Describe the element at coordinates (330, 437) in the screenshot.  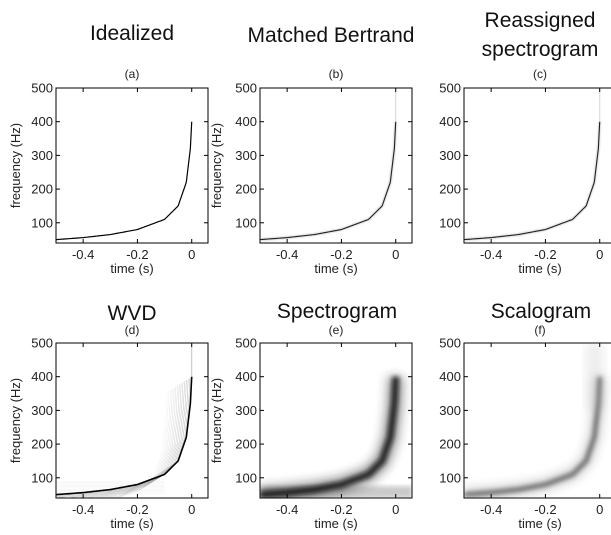
I see `panel-e-ridge` at that location.